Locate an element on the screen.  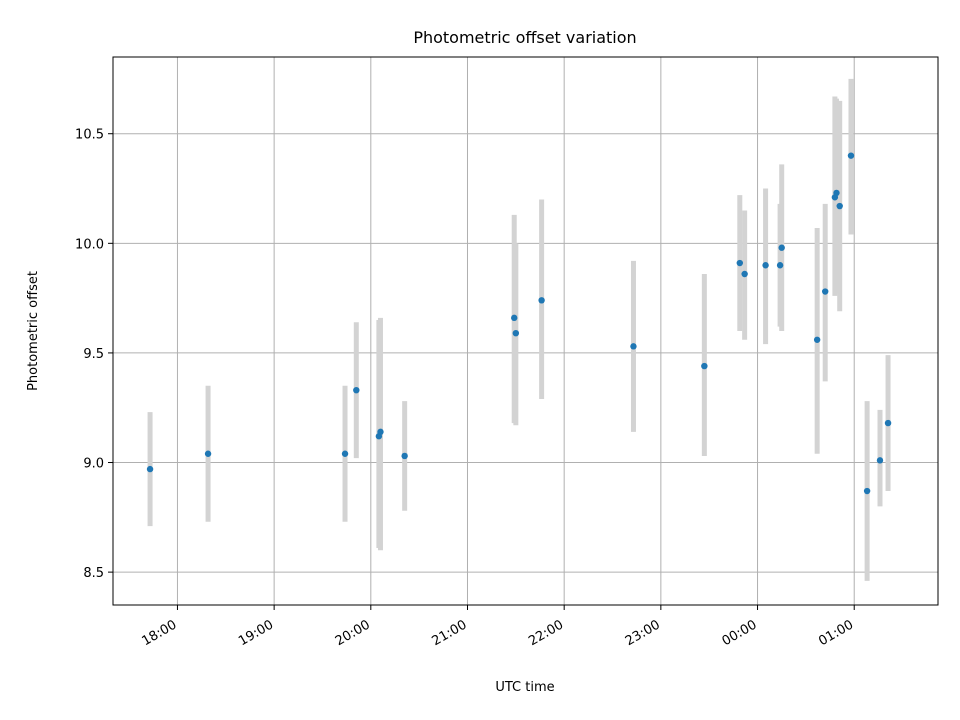
x-tick-label: 19:00 is located at coordinates (256, 633).